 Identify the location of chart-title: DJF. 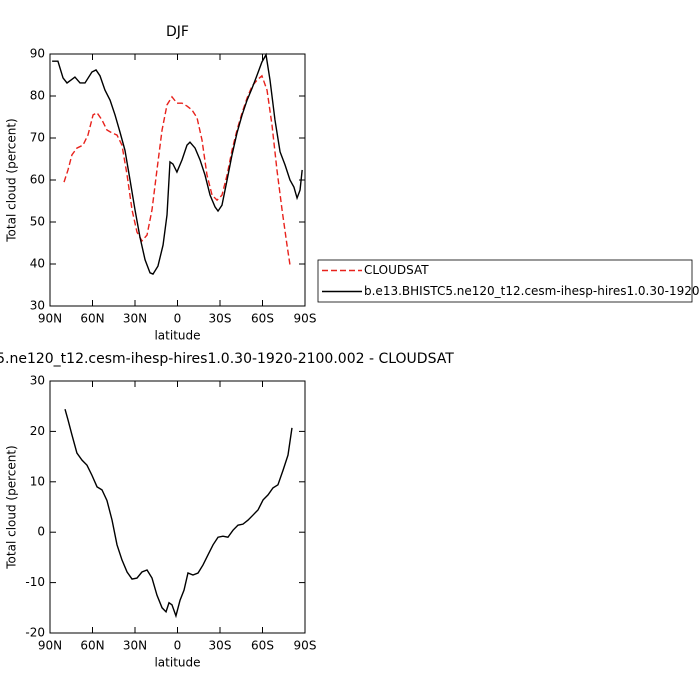
(177, 32).